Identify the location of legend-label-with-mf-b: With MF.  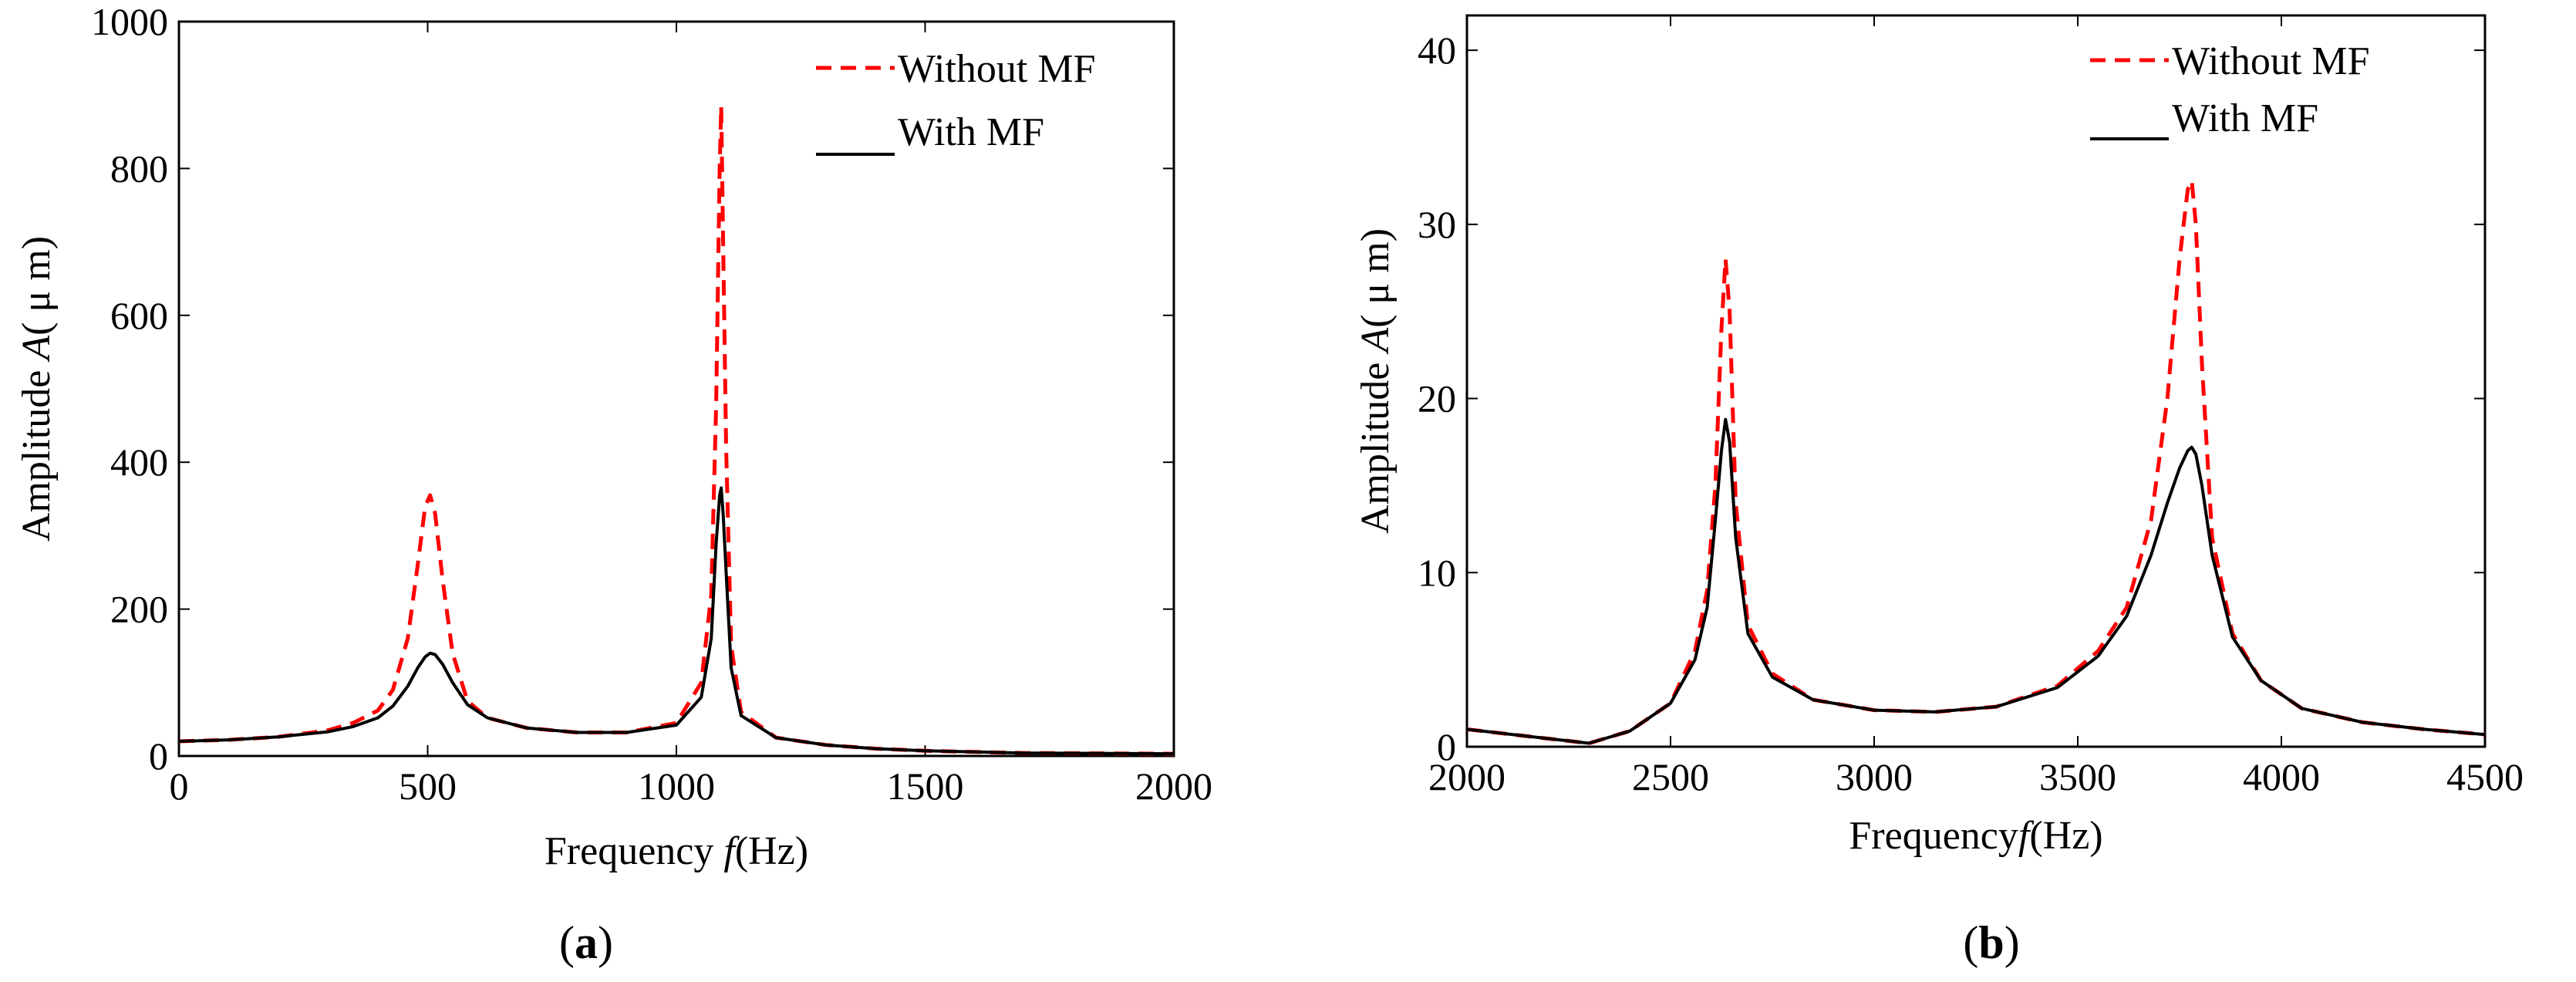
(2245, 118).